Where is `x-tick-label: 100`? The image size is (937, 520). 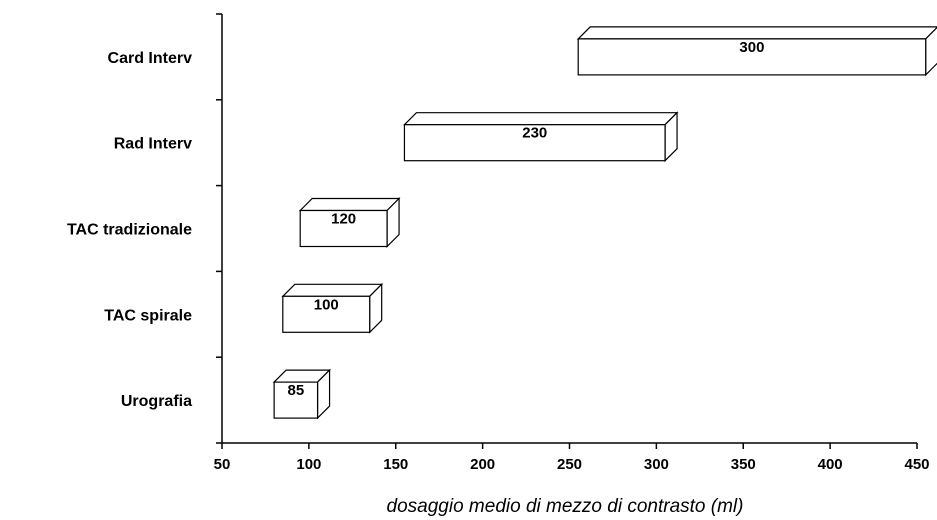 x-tick-label: 100 is located at coordinates (308, 464).